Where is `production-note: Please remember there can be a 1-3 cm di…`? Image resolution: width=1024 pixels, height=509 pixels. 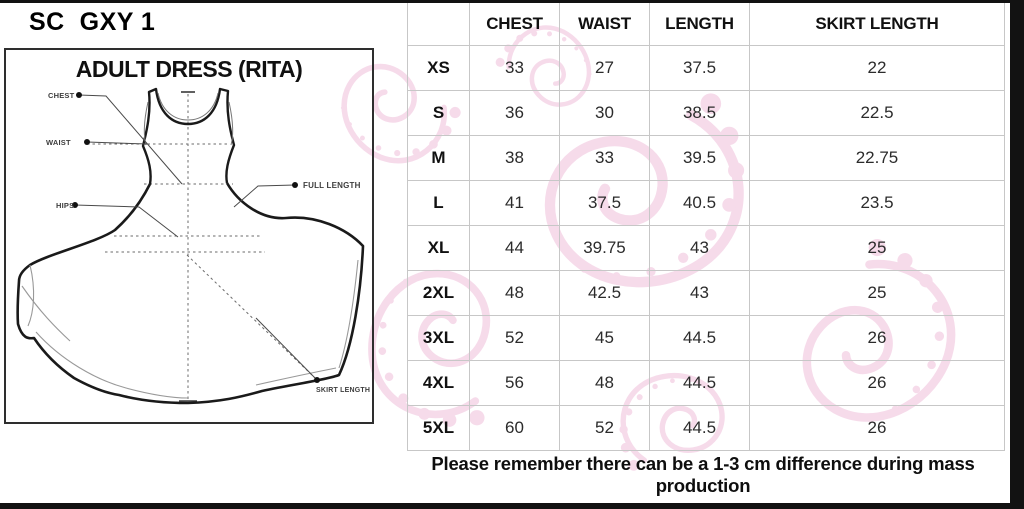
production-note: Please remember there can be a 1-3 cm di… is located at coordinates (703, 474).